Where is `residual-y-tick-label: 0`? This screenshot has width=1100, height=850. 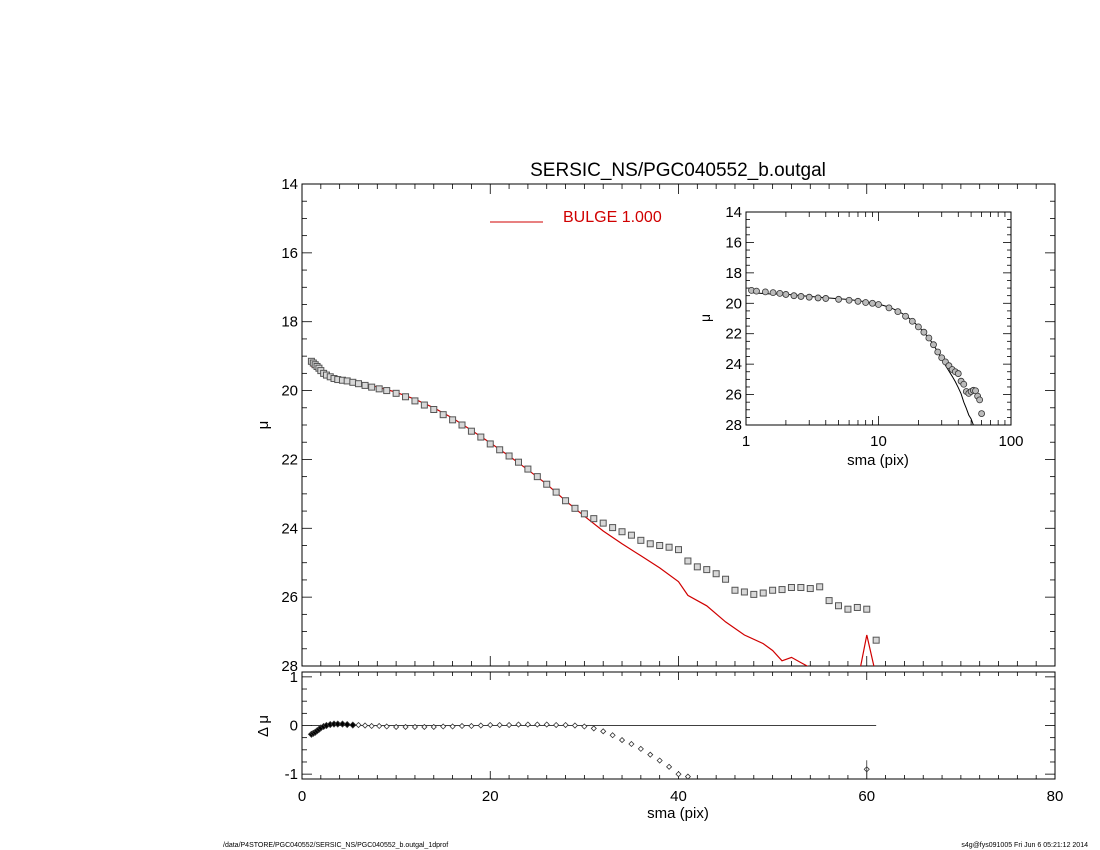
residual-y-tick-label: 0 is located at coordinates (294, 726).